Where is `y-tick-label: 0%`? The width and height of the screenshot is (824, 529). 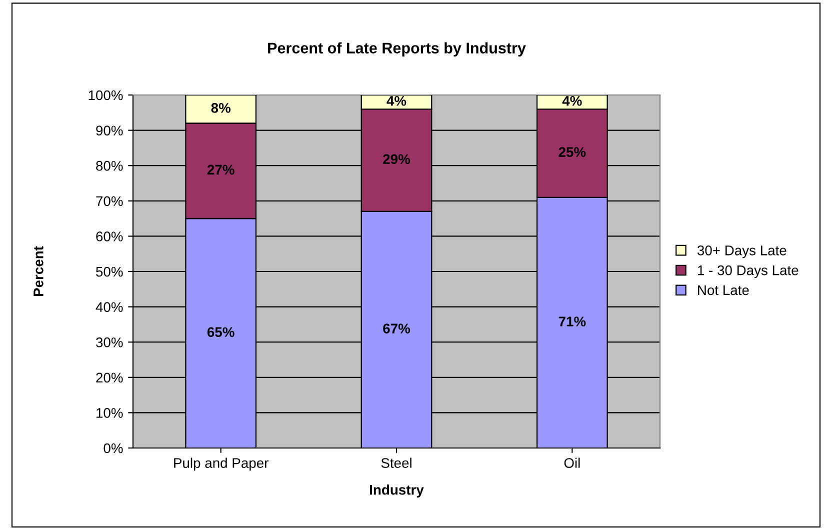 y-tick-label: 0% is located at coordinates (113, 448).